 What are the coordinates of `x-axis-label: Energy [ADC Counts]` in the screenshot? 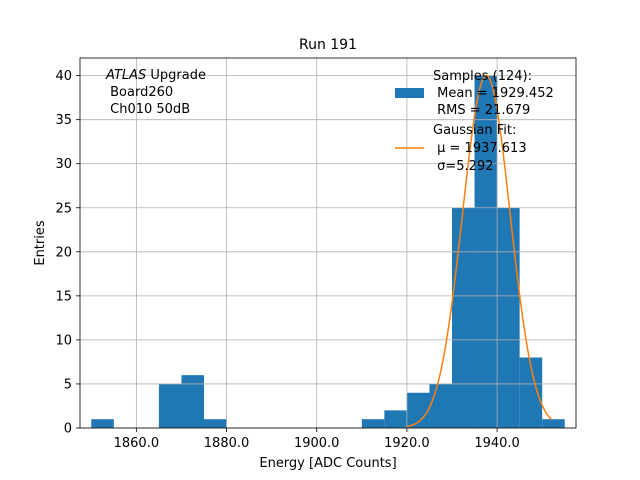 It's located at (327, 463).